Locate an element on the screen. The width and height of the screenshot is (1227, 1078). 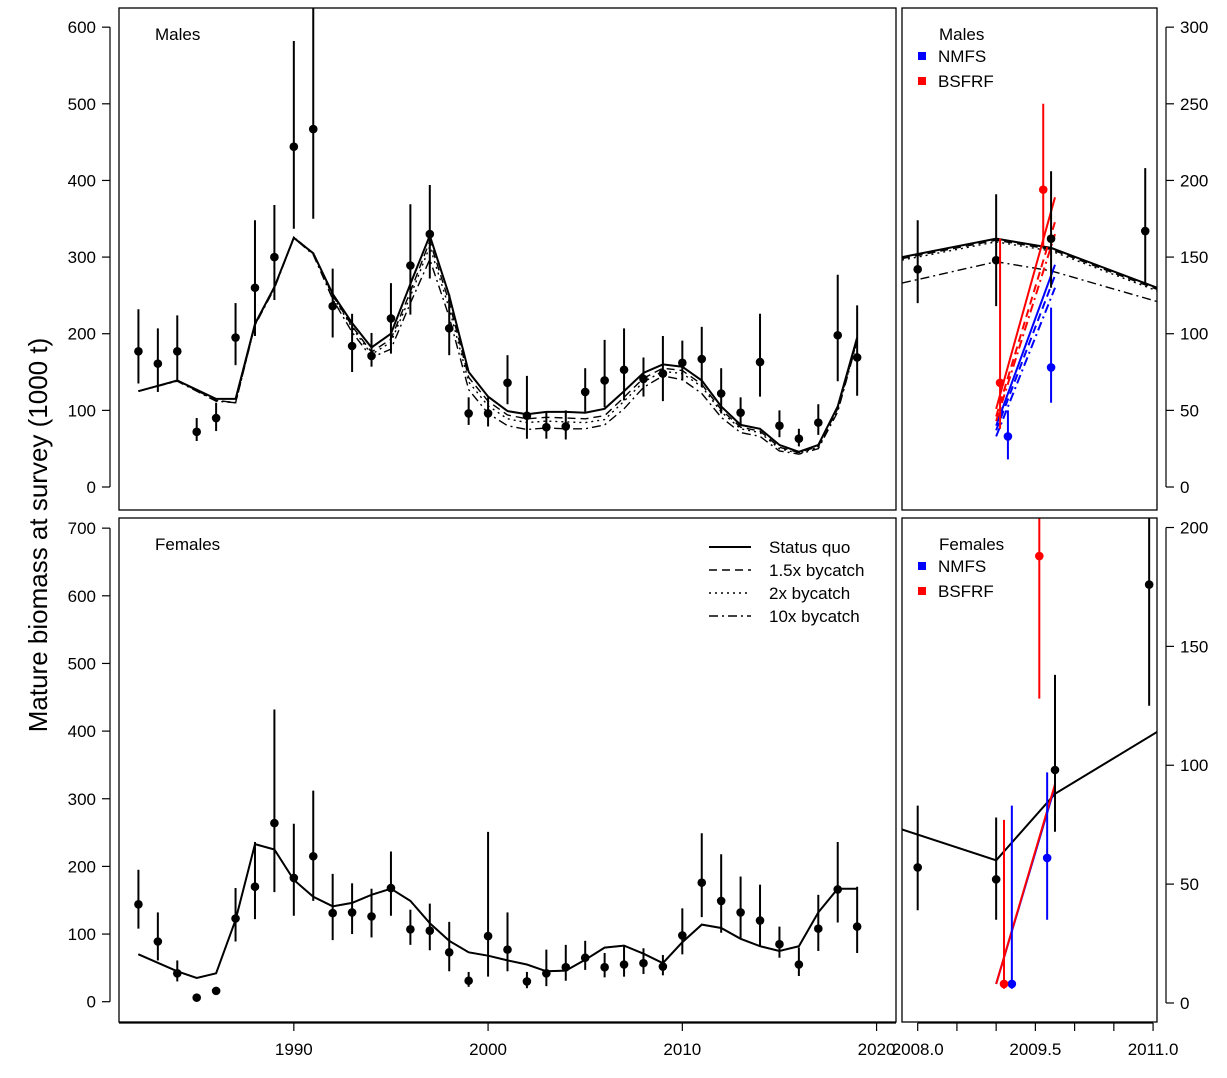
fit-line-nmfs-dashed is located at coordinates (1025, 353).